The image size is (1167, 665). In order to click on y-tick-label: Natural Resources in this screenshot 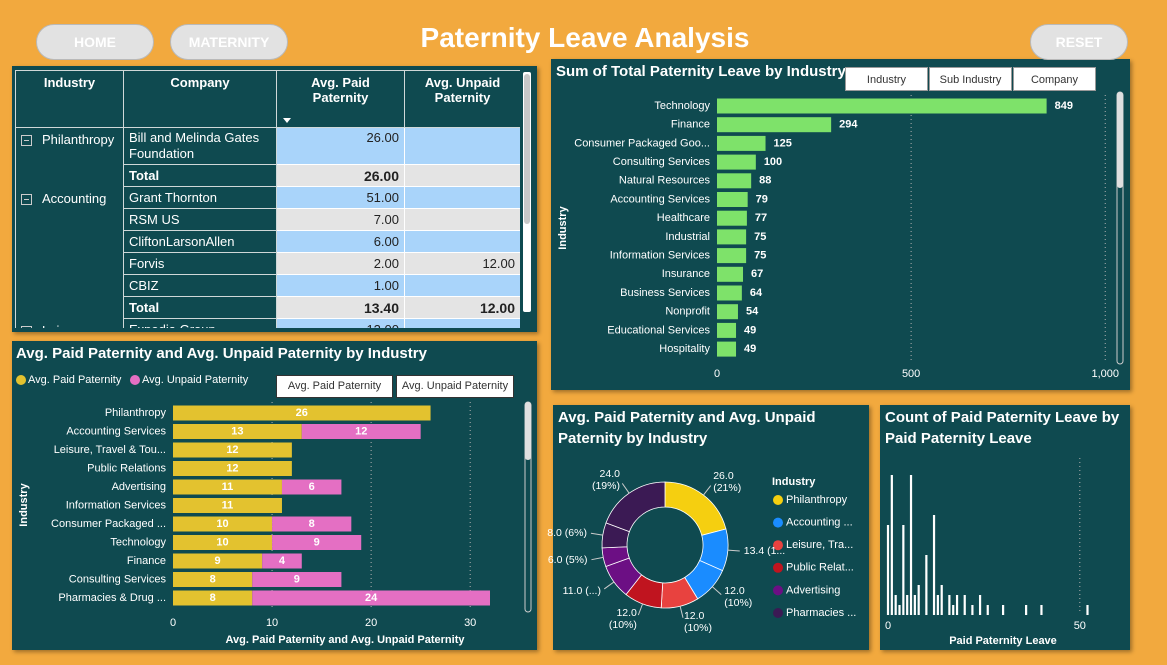, I will do `click(665, 181)`.